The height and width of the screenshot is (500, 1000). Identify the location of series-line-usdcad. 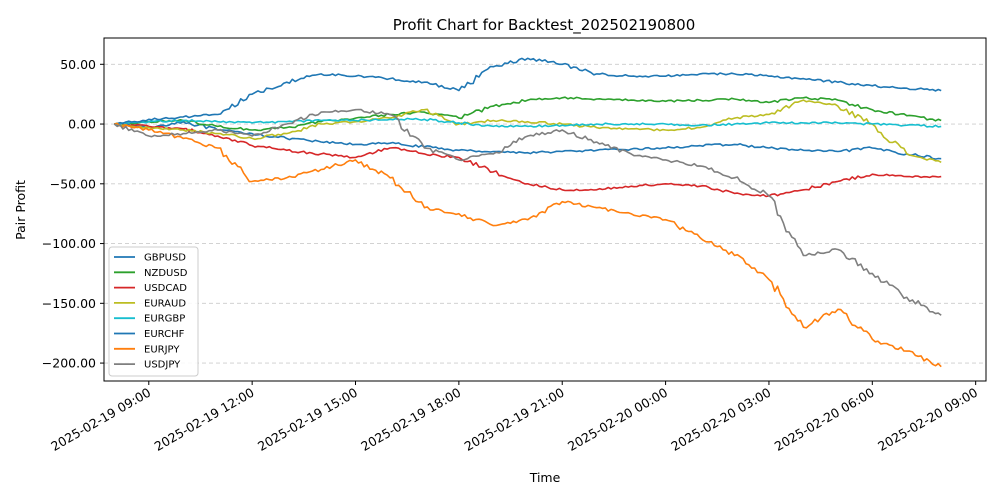
(528, 160).